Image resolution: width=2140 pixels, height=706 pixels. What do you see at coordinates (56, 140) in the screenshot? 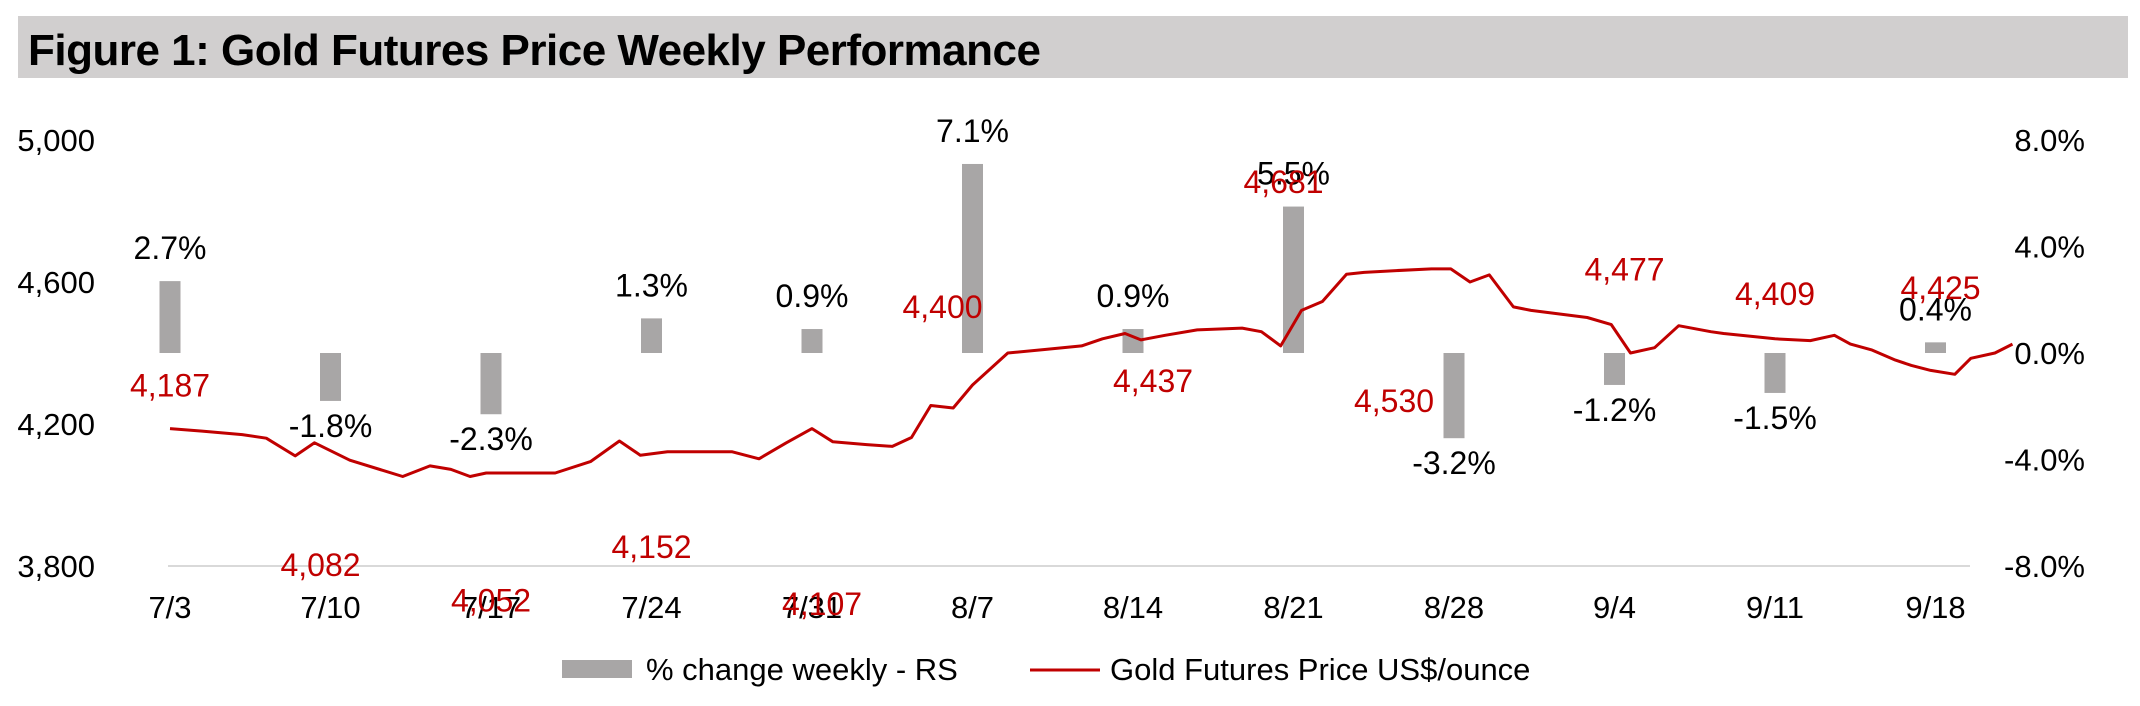
I see `y-left-tick-label: 5,000` at bounding box center [56, 140].